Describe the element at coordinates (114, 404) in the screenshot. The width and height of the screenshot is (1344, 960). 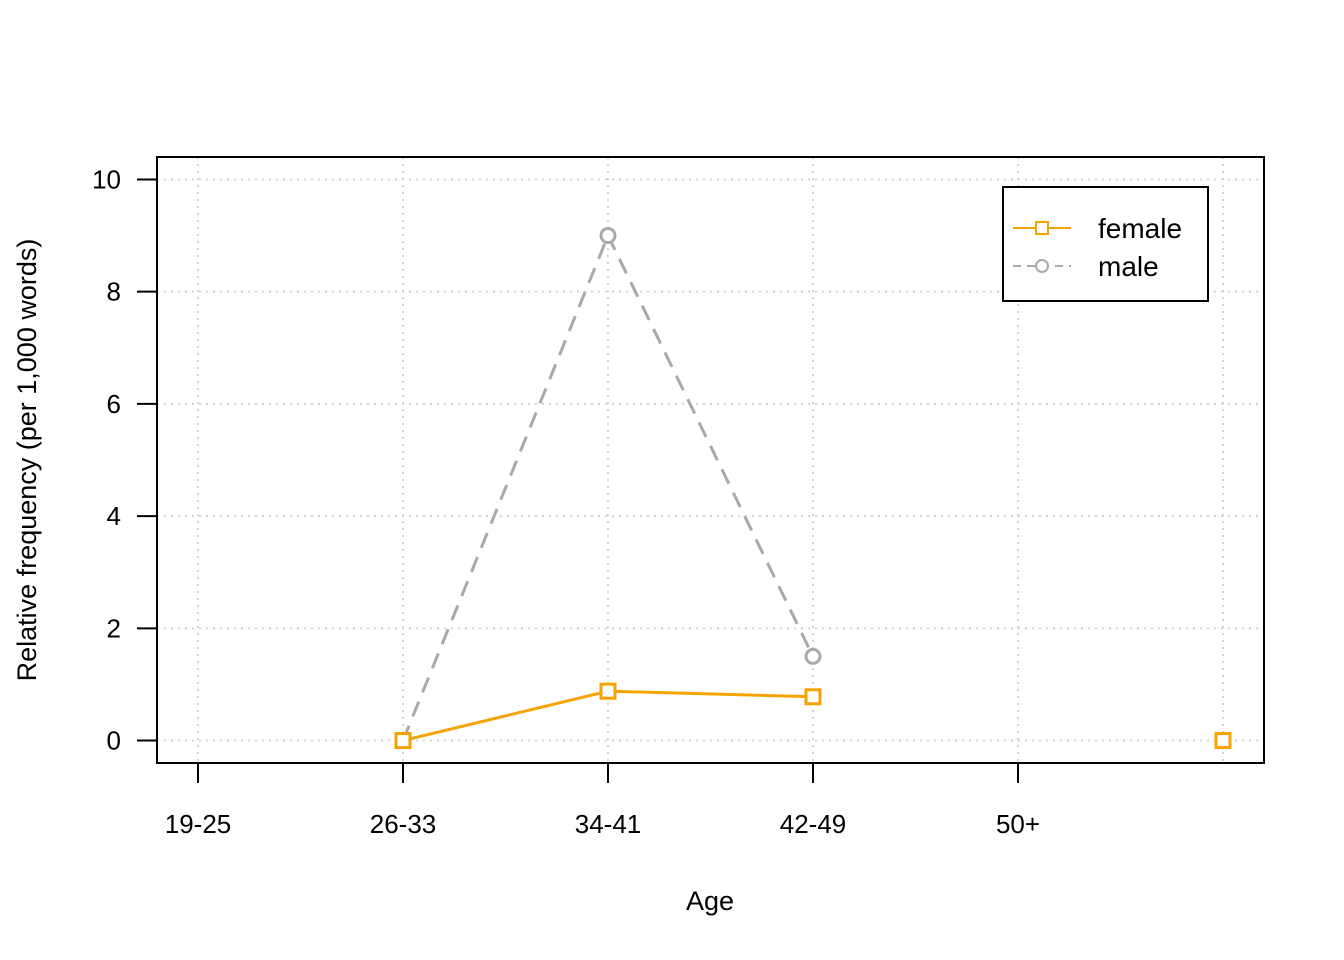
I see `y-tick-label: 6` at that location.